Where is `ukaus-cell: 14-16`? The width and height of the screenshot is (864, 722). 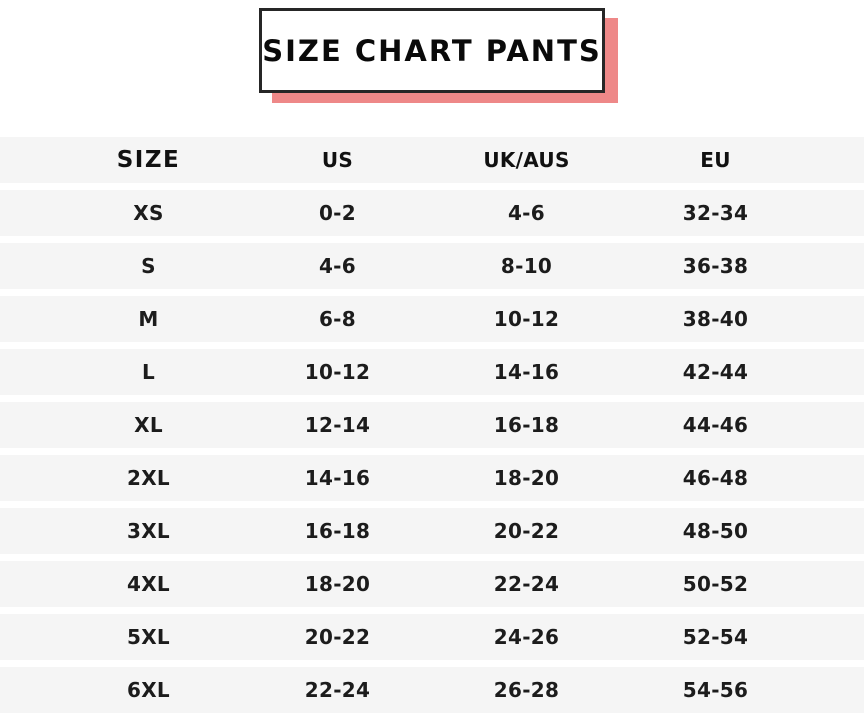 ukaus-cell: 14-16 is located at coordinates (526, 372).